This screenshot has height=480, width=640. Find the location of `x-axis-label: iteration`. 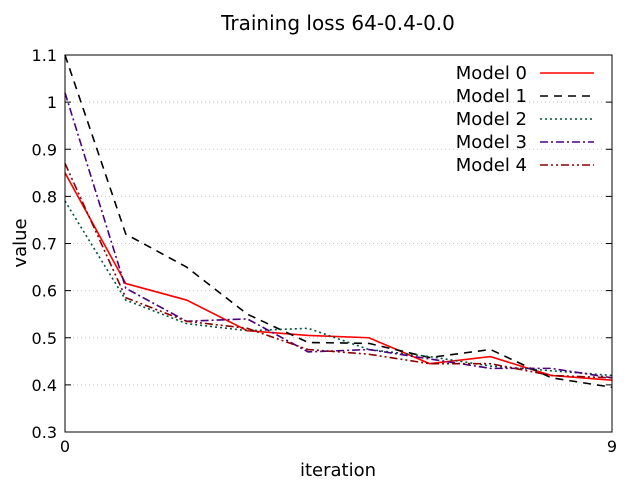

x-axis-label: iteration is located at coordinates (338, 470).